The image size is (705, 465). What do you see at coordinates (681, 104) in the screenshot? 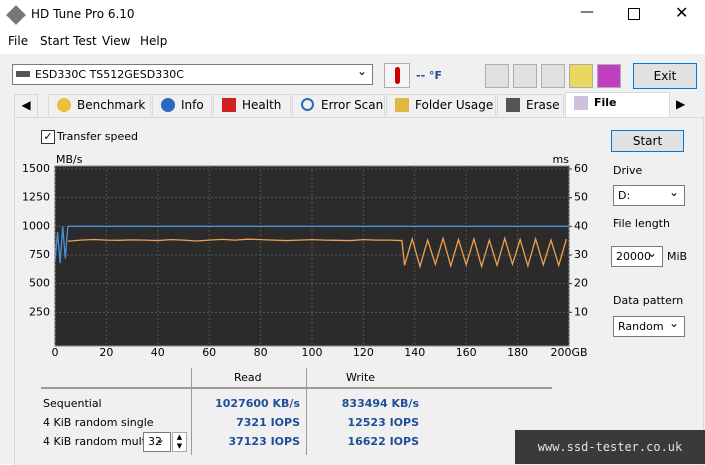
I see `tab-scroll-right: ▶` at bounding box center [681, 104].